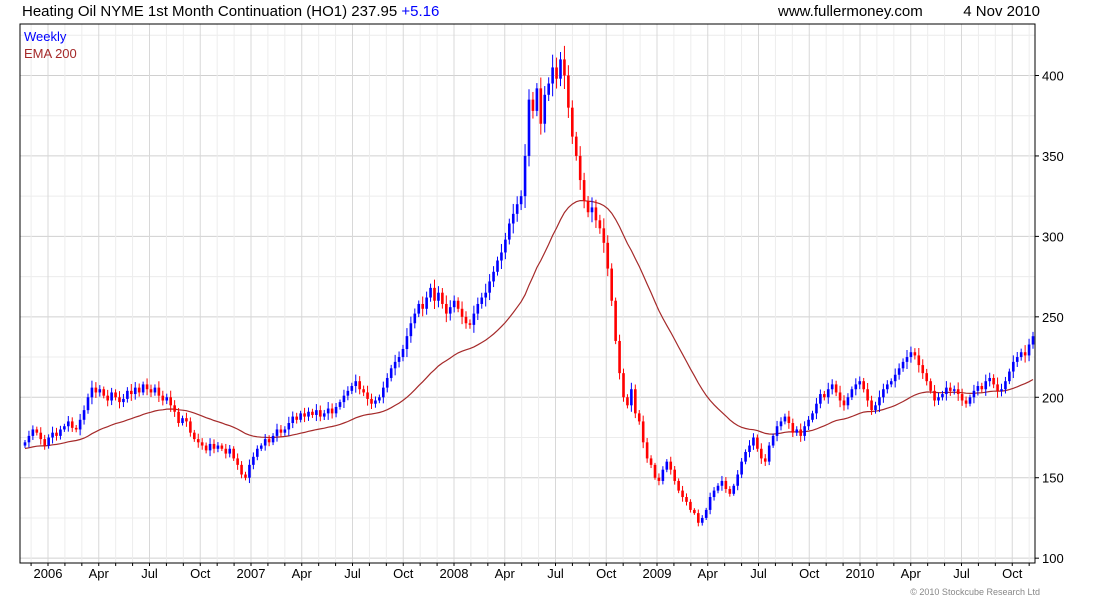  What do you see at coordinates (352, 573) in the screenshot?
I see `x-tick-label: Jul` at bounding box center [352, 573].